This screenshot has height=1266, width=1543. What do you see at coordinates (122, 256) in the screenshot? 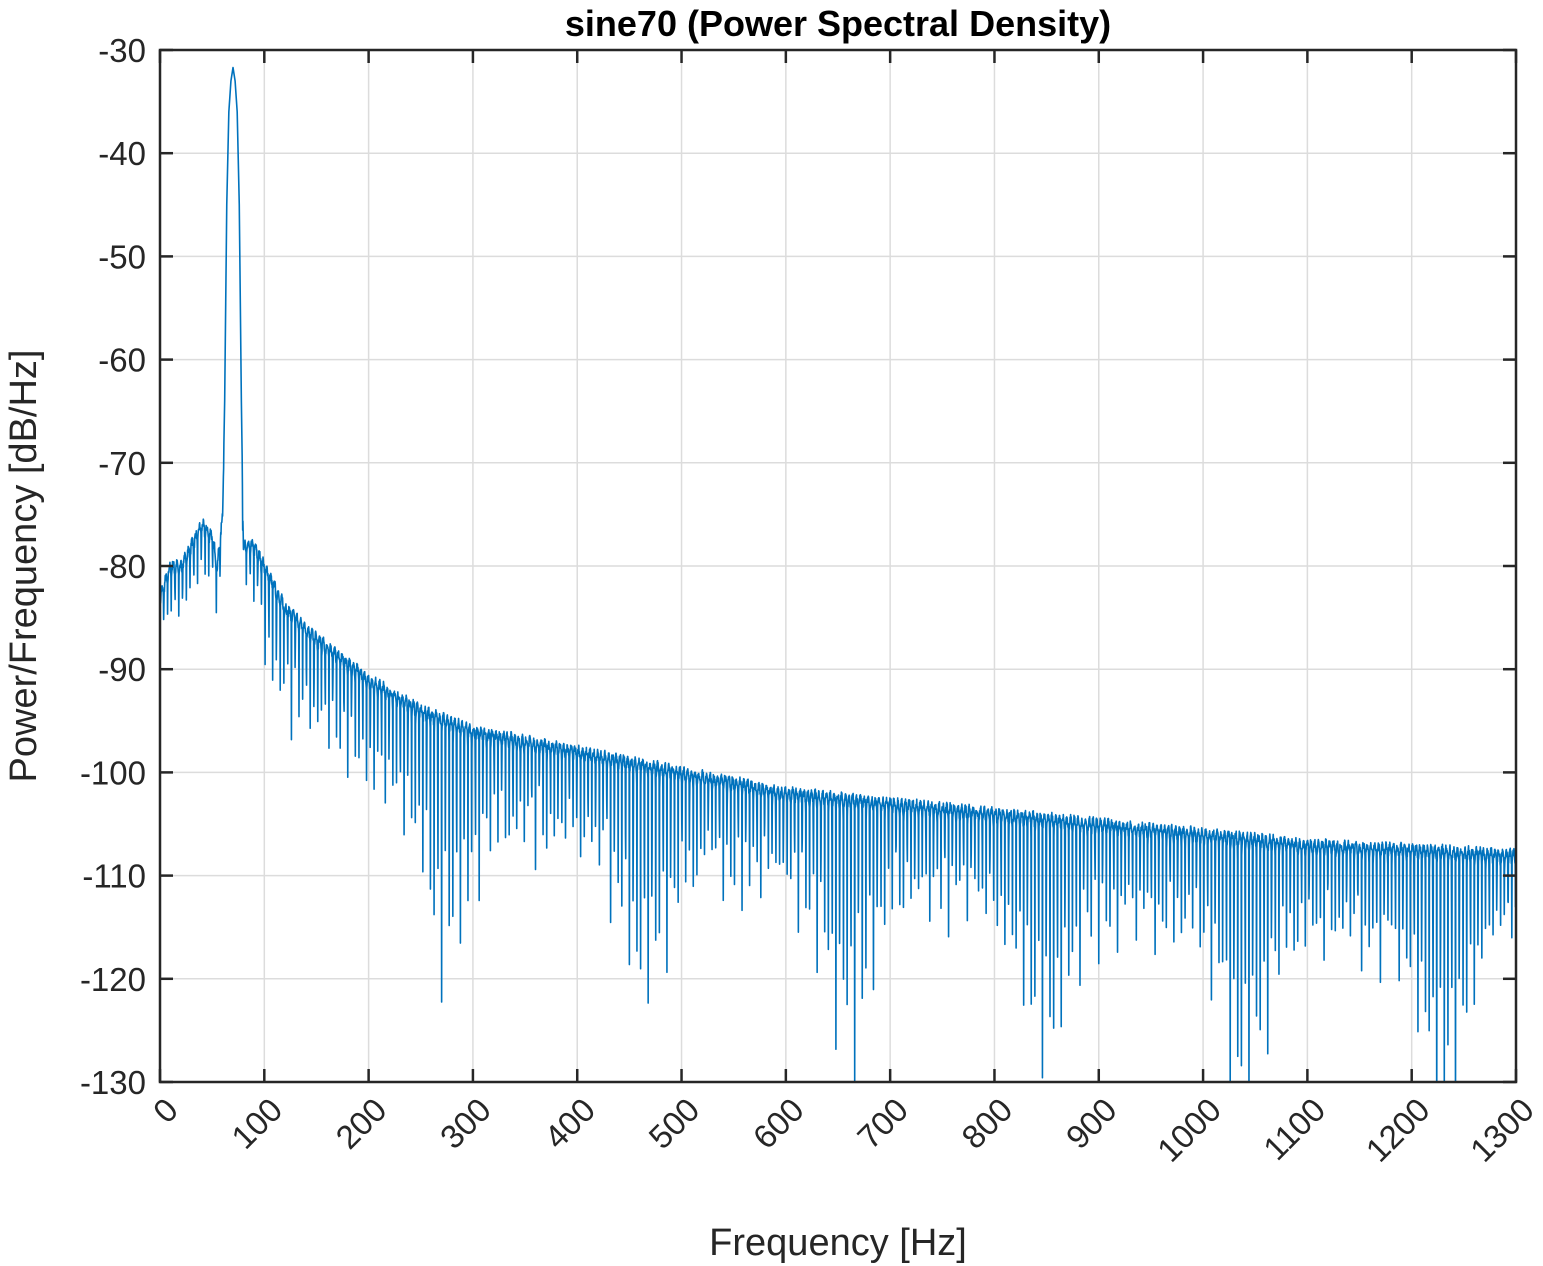
I see `y-tick-label: -50` at bounding box center [122, 256].